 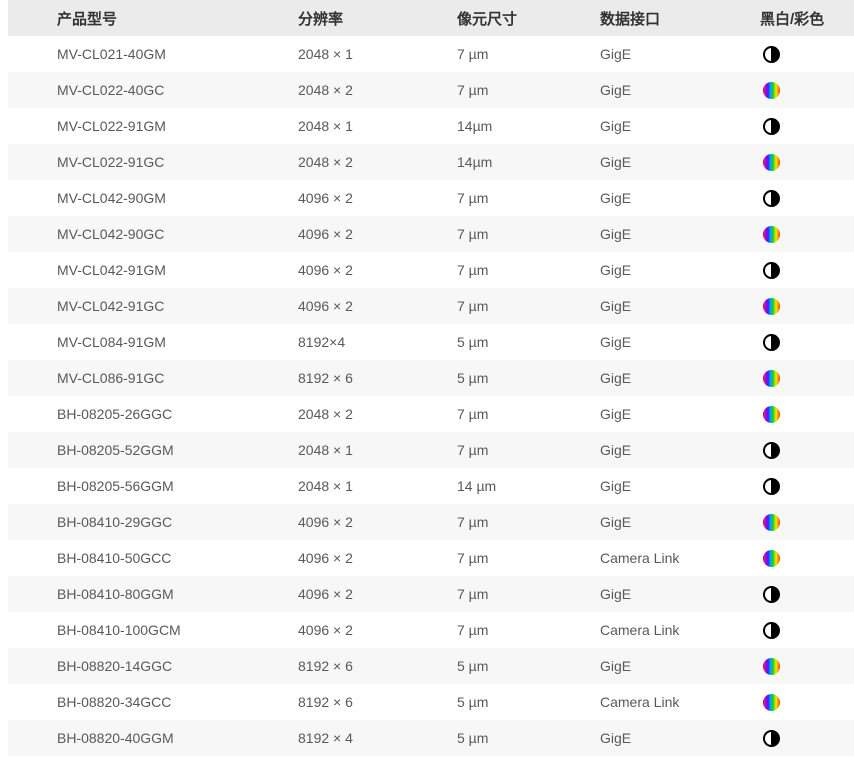 What do you see at coordinates (115, 738) in the screenshot?
I see `model-cell: BH-08820-40GGM` at bounding box center [115, 738].